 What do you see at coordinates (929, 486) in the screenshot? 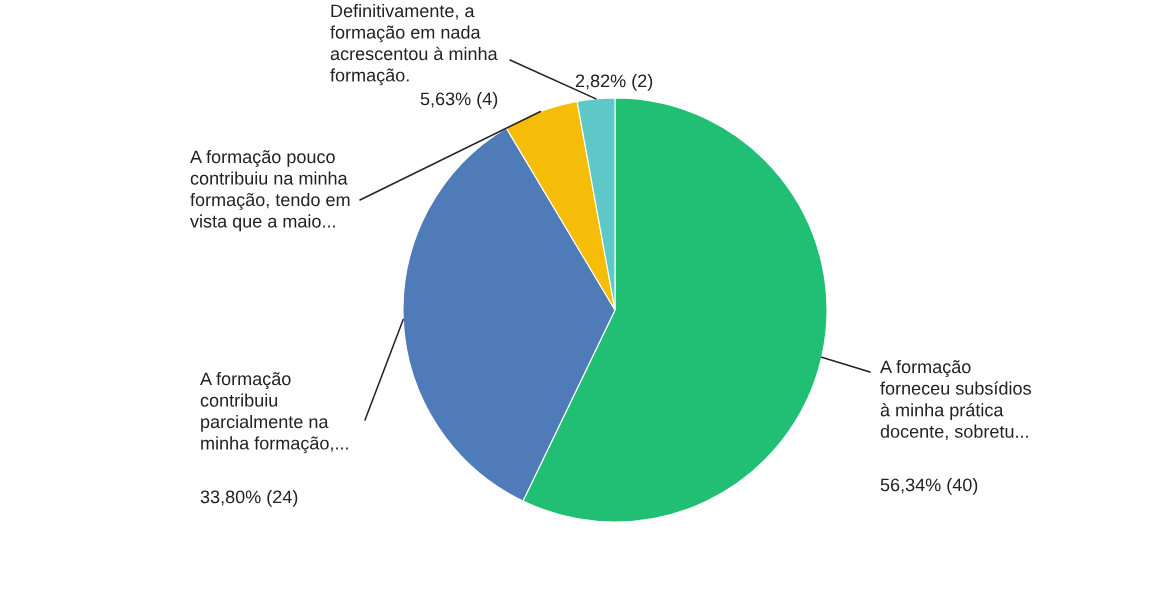
I see `data-label: 56,34% (40)` at bounding box center [929, 486].